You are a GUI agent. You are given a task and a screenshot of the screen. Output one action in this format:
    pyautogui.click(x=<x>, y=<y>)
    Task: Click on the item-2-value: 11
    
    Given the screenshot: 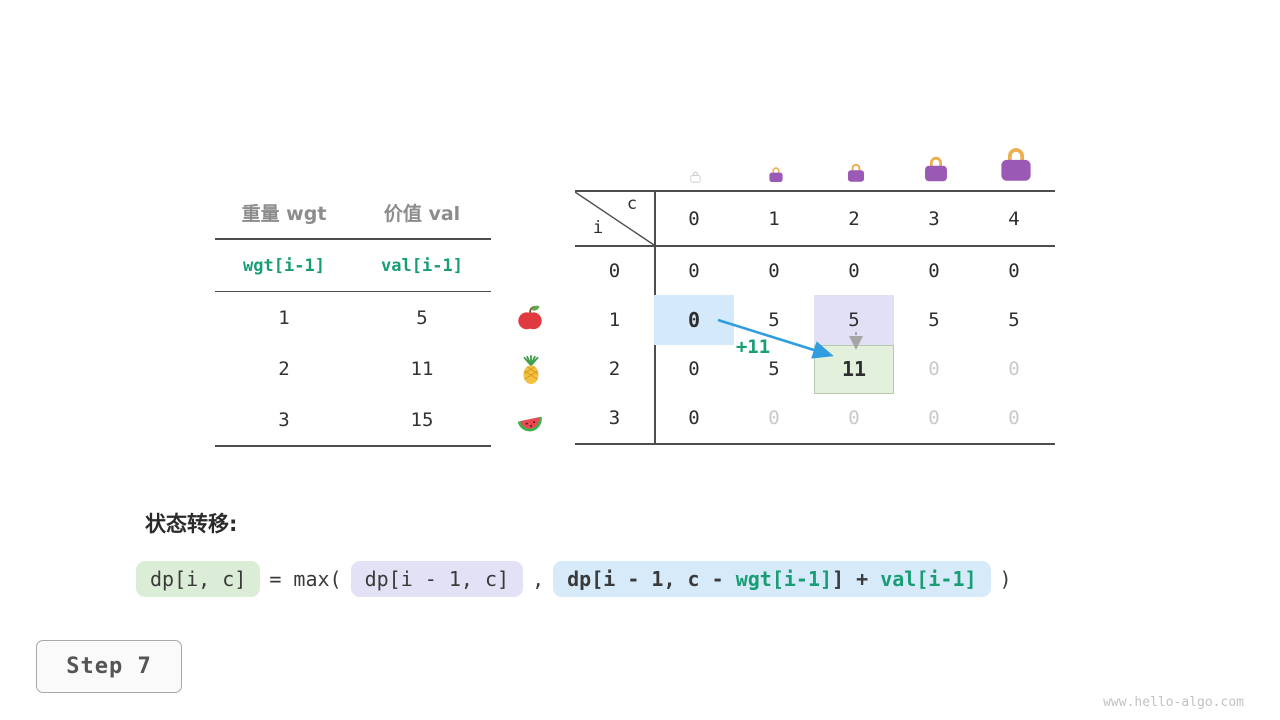 What is the action you would take?
    pyautogui.click(x=422, y=368)
    